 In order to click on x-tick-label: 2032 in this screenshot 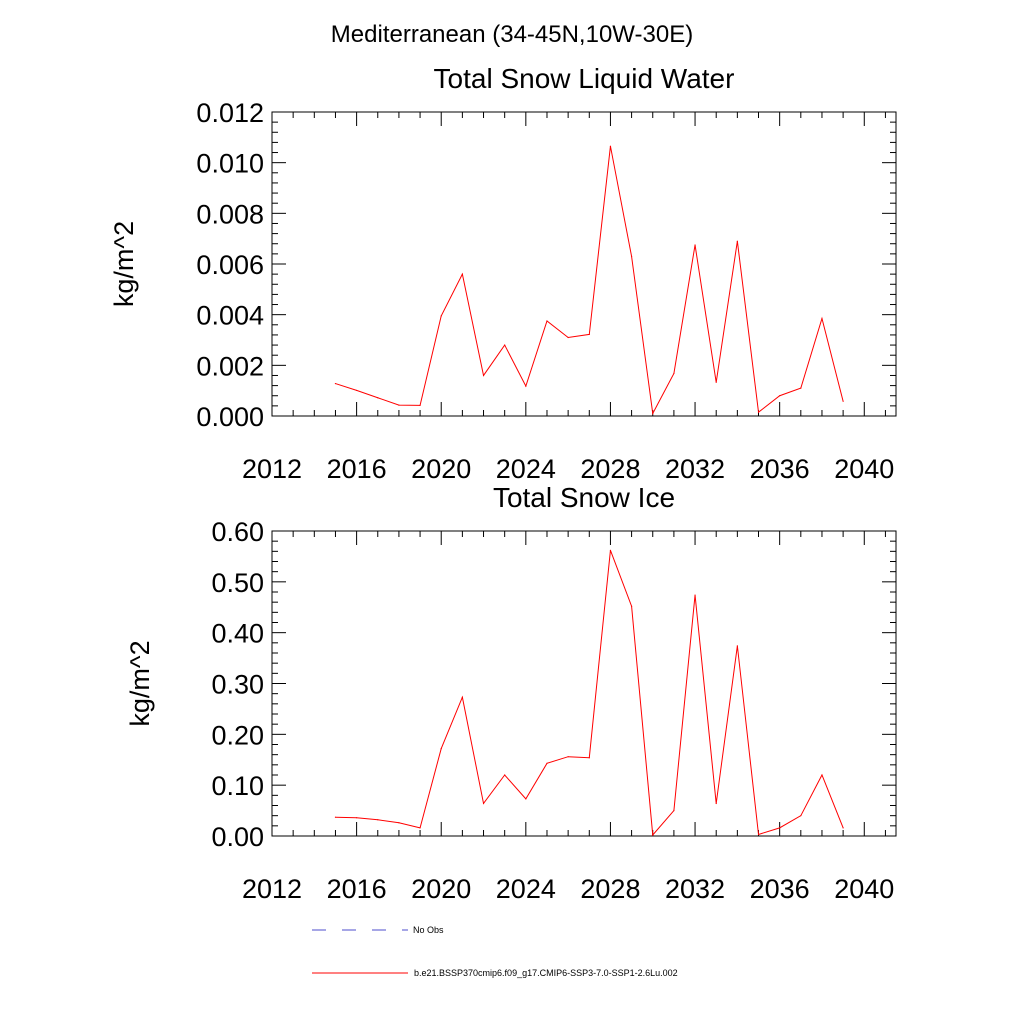, I will do `click(695, 469)`.